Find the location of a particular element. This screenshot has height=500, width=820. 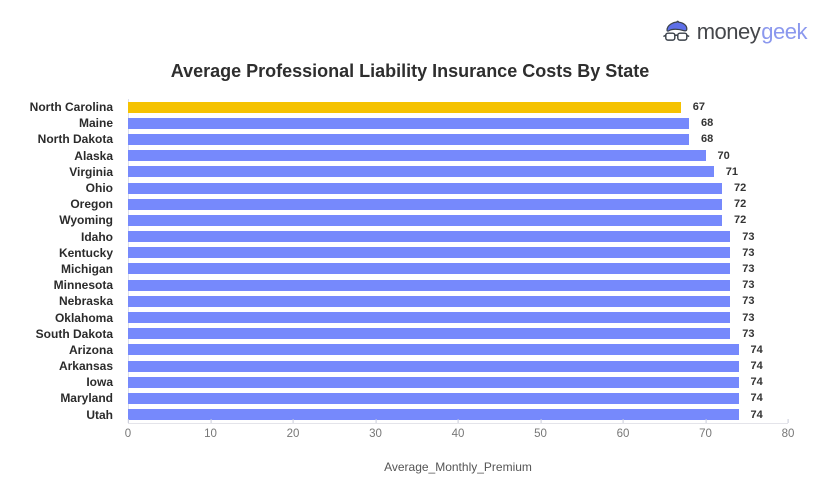

bar-row: Alaska 70 is located at coordinates (410, 156).